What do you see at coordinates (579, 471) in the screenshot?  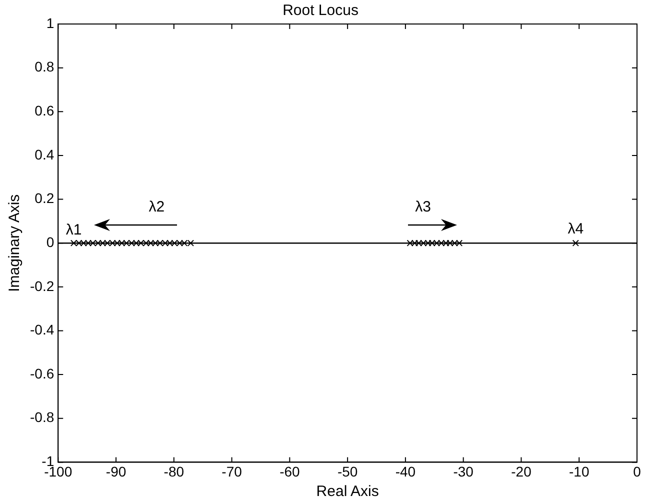 I see `x-tick-label: -10` at bounding box center [579, 471].